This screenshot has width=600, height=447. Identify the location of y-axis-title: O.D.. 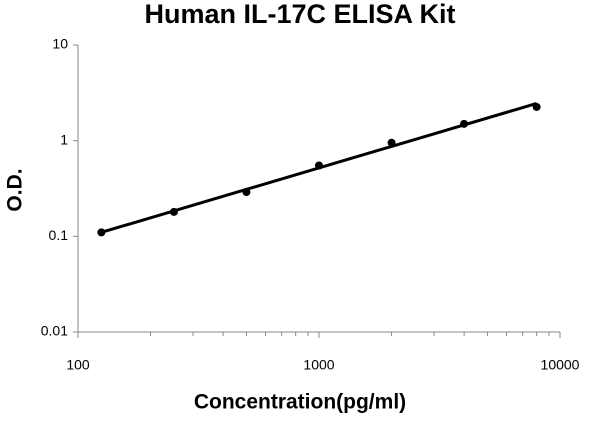
(15, 189).